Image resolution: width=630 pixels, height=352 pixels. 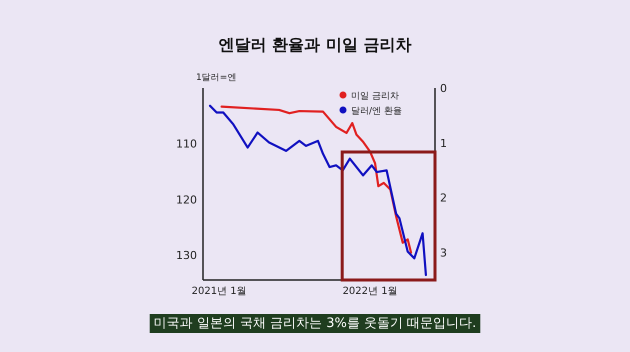 I want to click on y-tick-label: 120, so click(x=186, y=199).